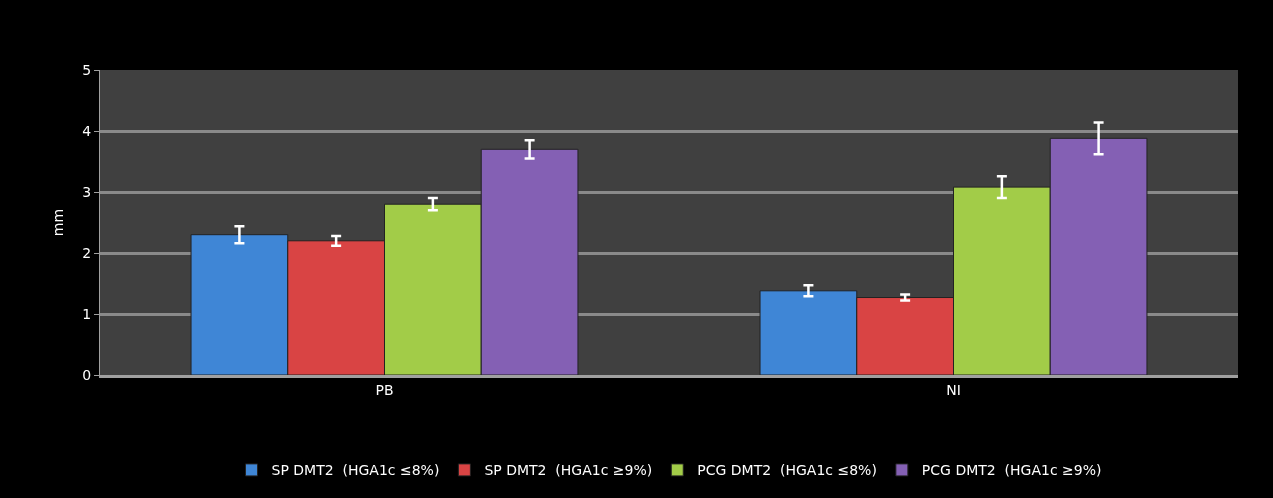  Describe the element at coordinates (355, 470) in the screenshot. I see `legend-label: SP DMT2 (HGA1c ≤8%)` at that location.